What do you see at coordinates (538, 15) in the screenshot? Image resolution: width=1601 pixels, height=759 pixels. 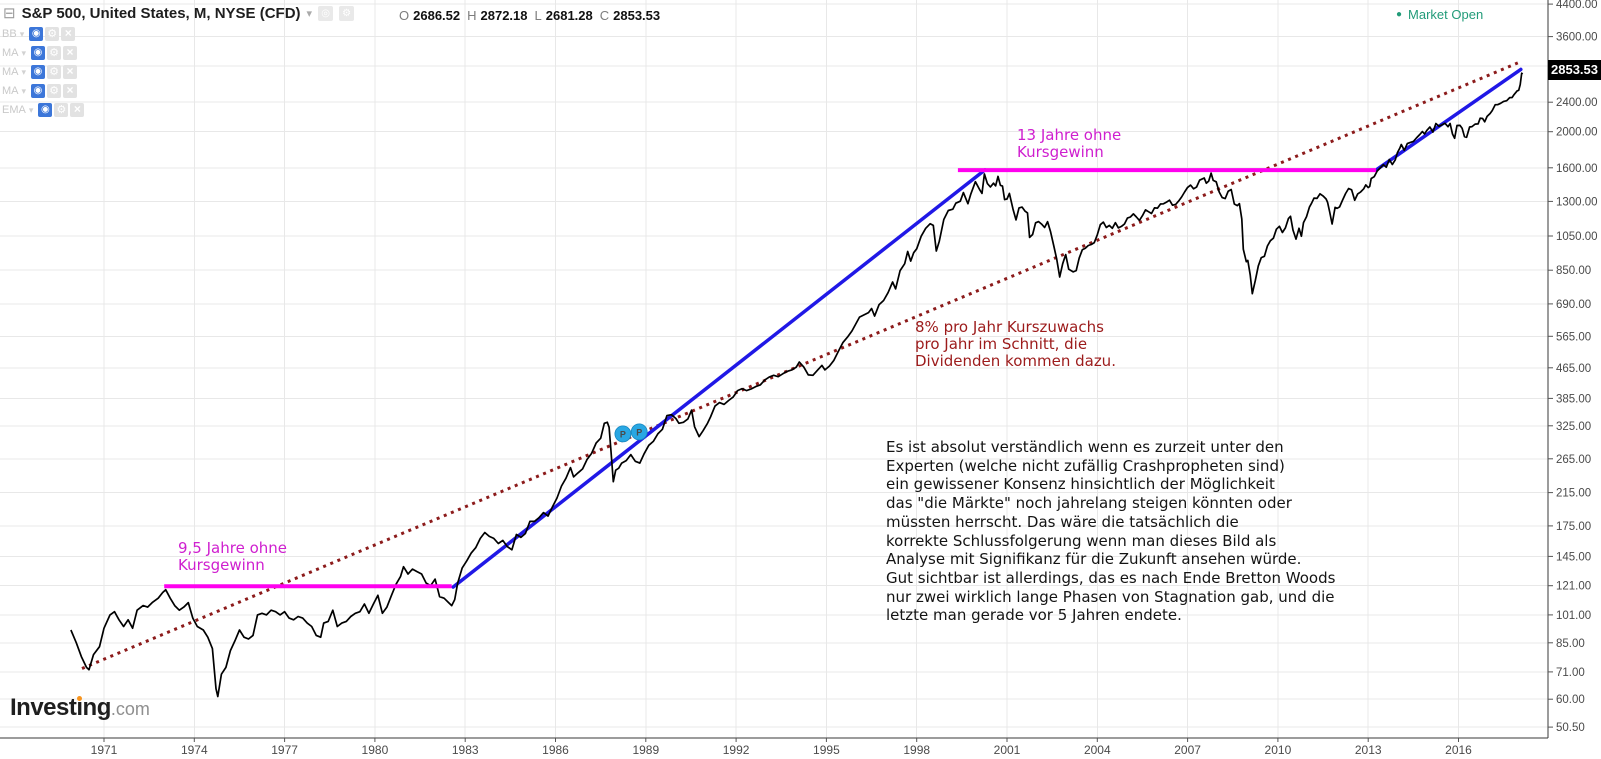 I see `ohlc-low-label: L` at bounding box center [538, 15].